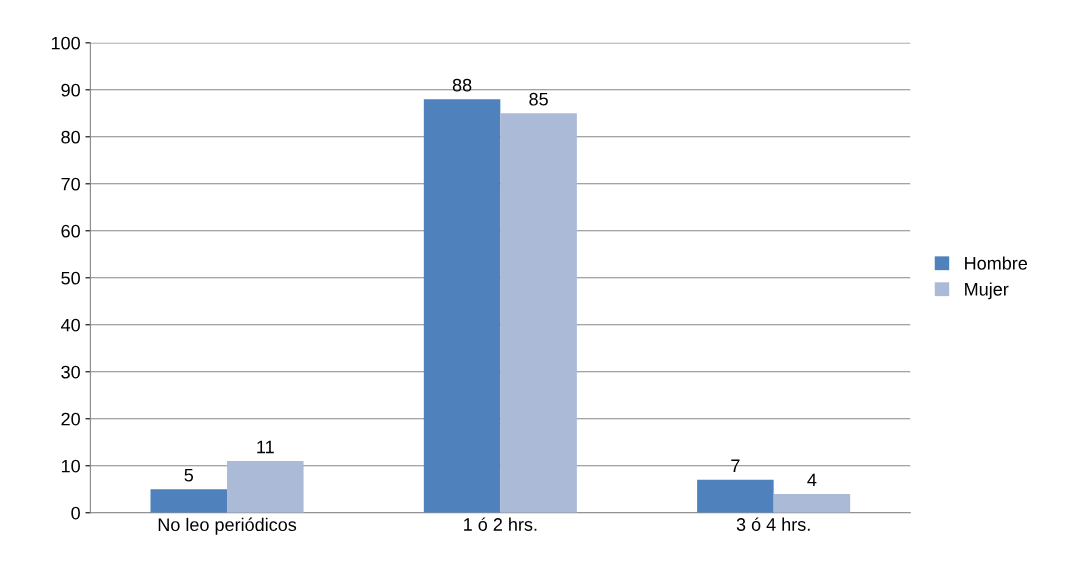  I want to click on legend-label: Hombre, so click(996, 263).